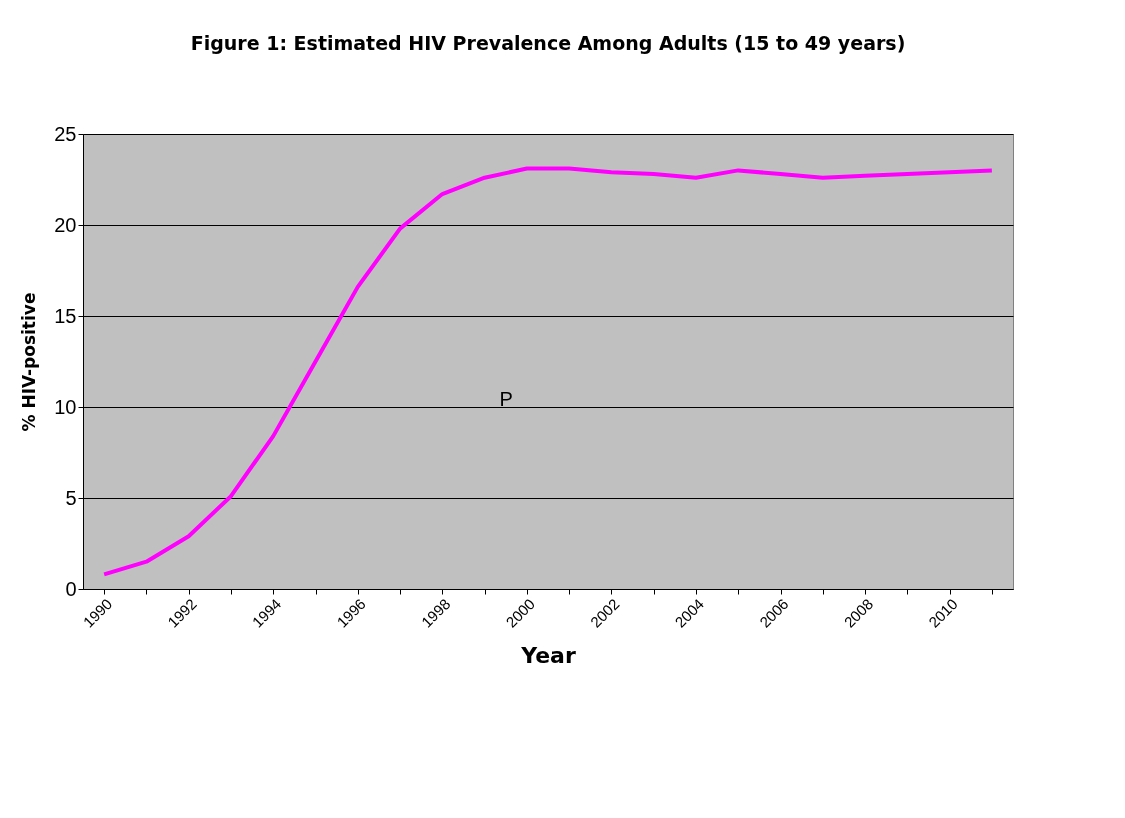 The height and width of the screenshot is (818, 1125). What do you see at coordinates (29, 362) in the screenshot?
I see `y-axis-title: % HIV-positive` at bounding box center [29, 362].